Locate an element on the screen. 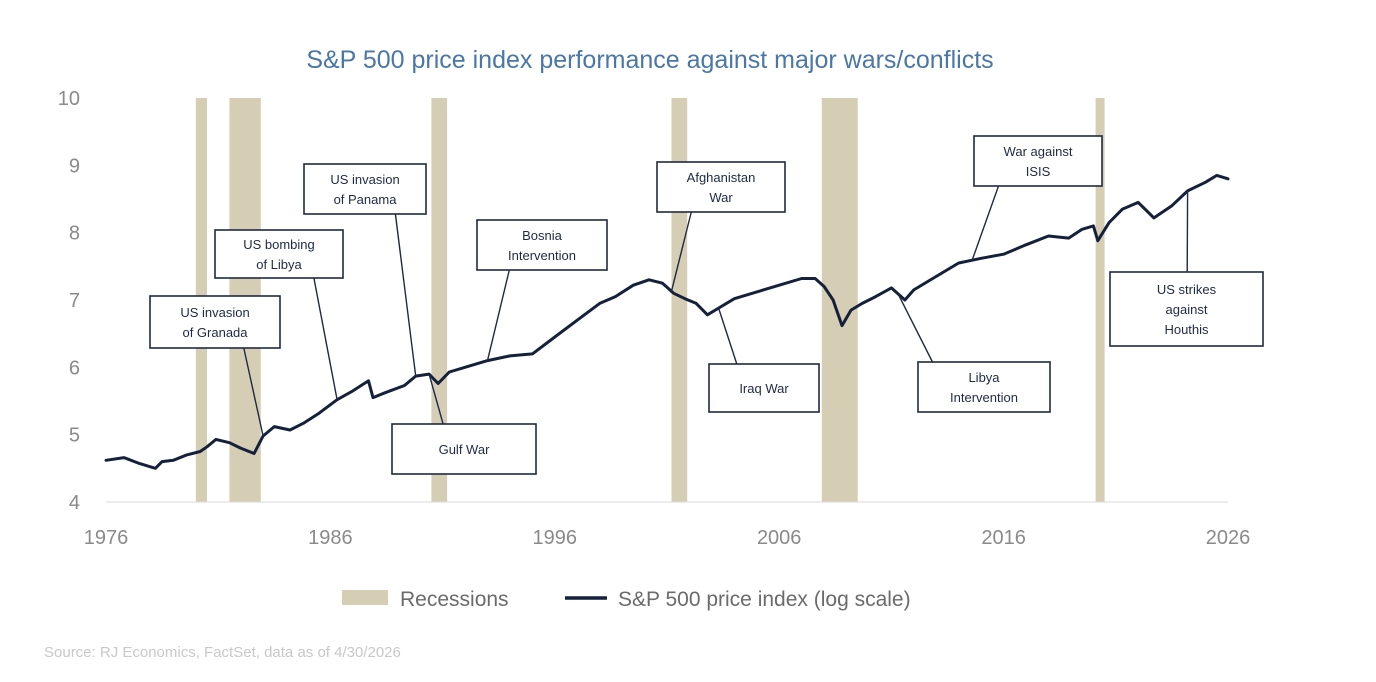 This screenshot has width=1376, height=682. annotation-text: of Libya is located at coordinates (279, 264).